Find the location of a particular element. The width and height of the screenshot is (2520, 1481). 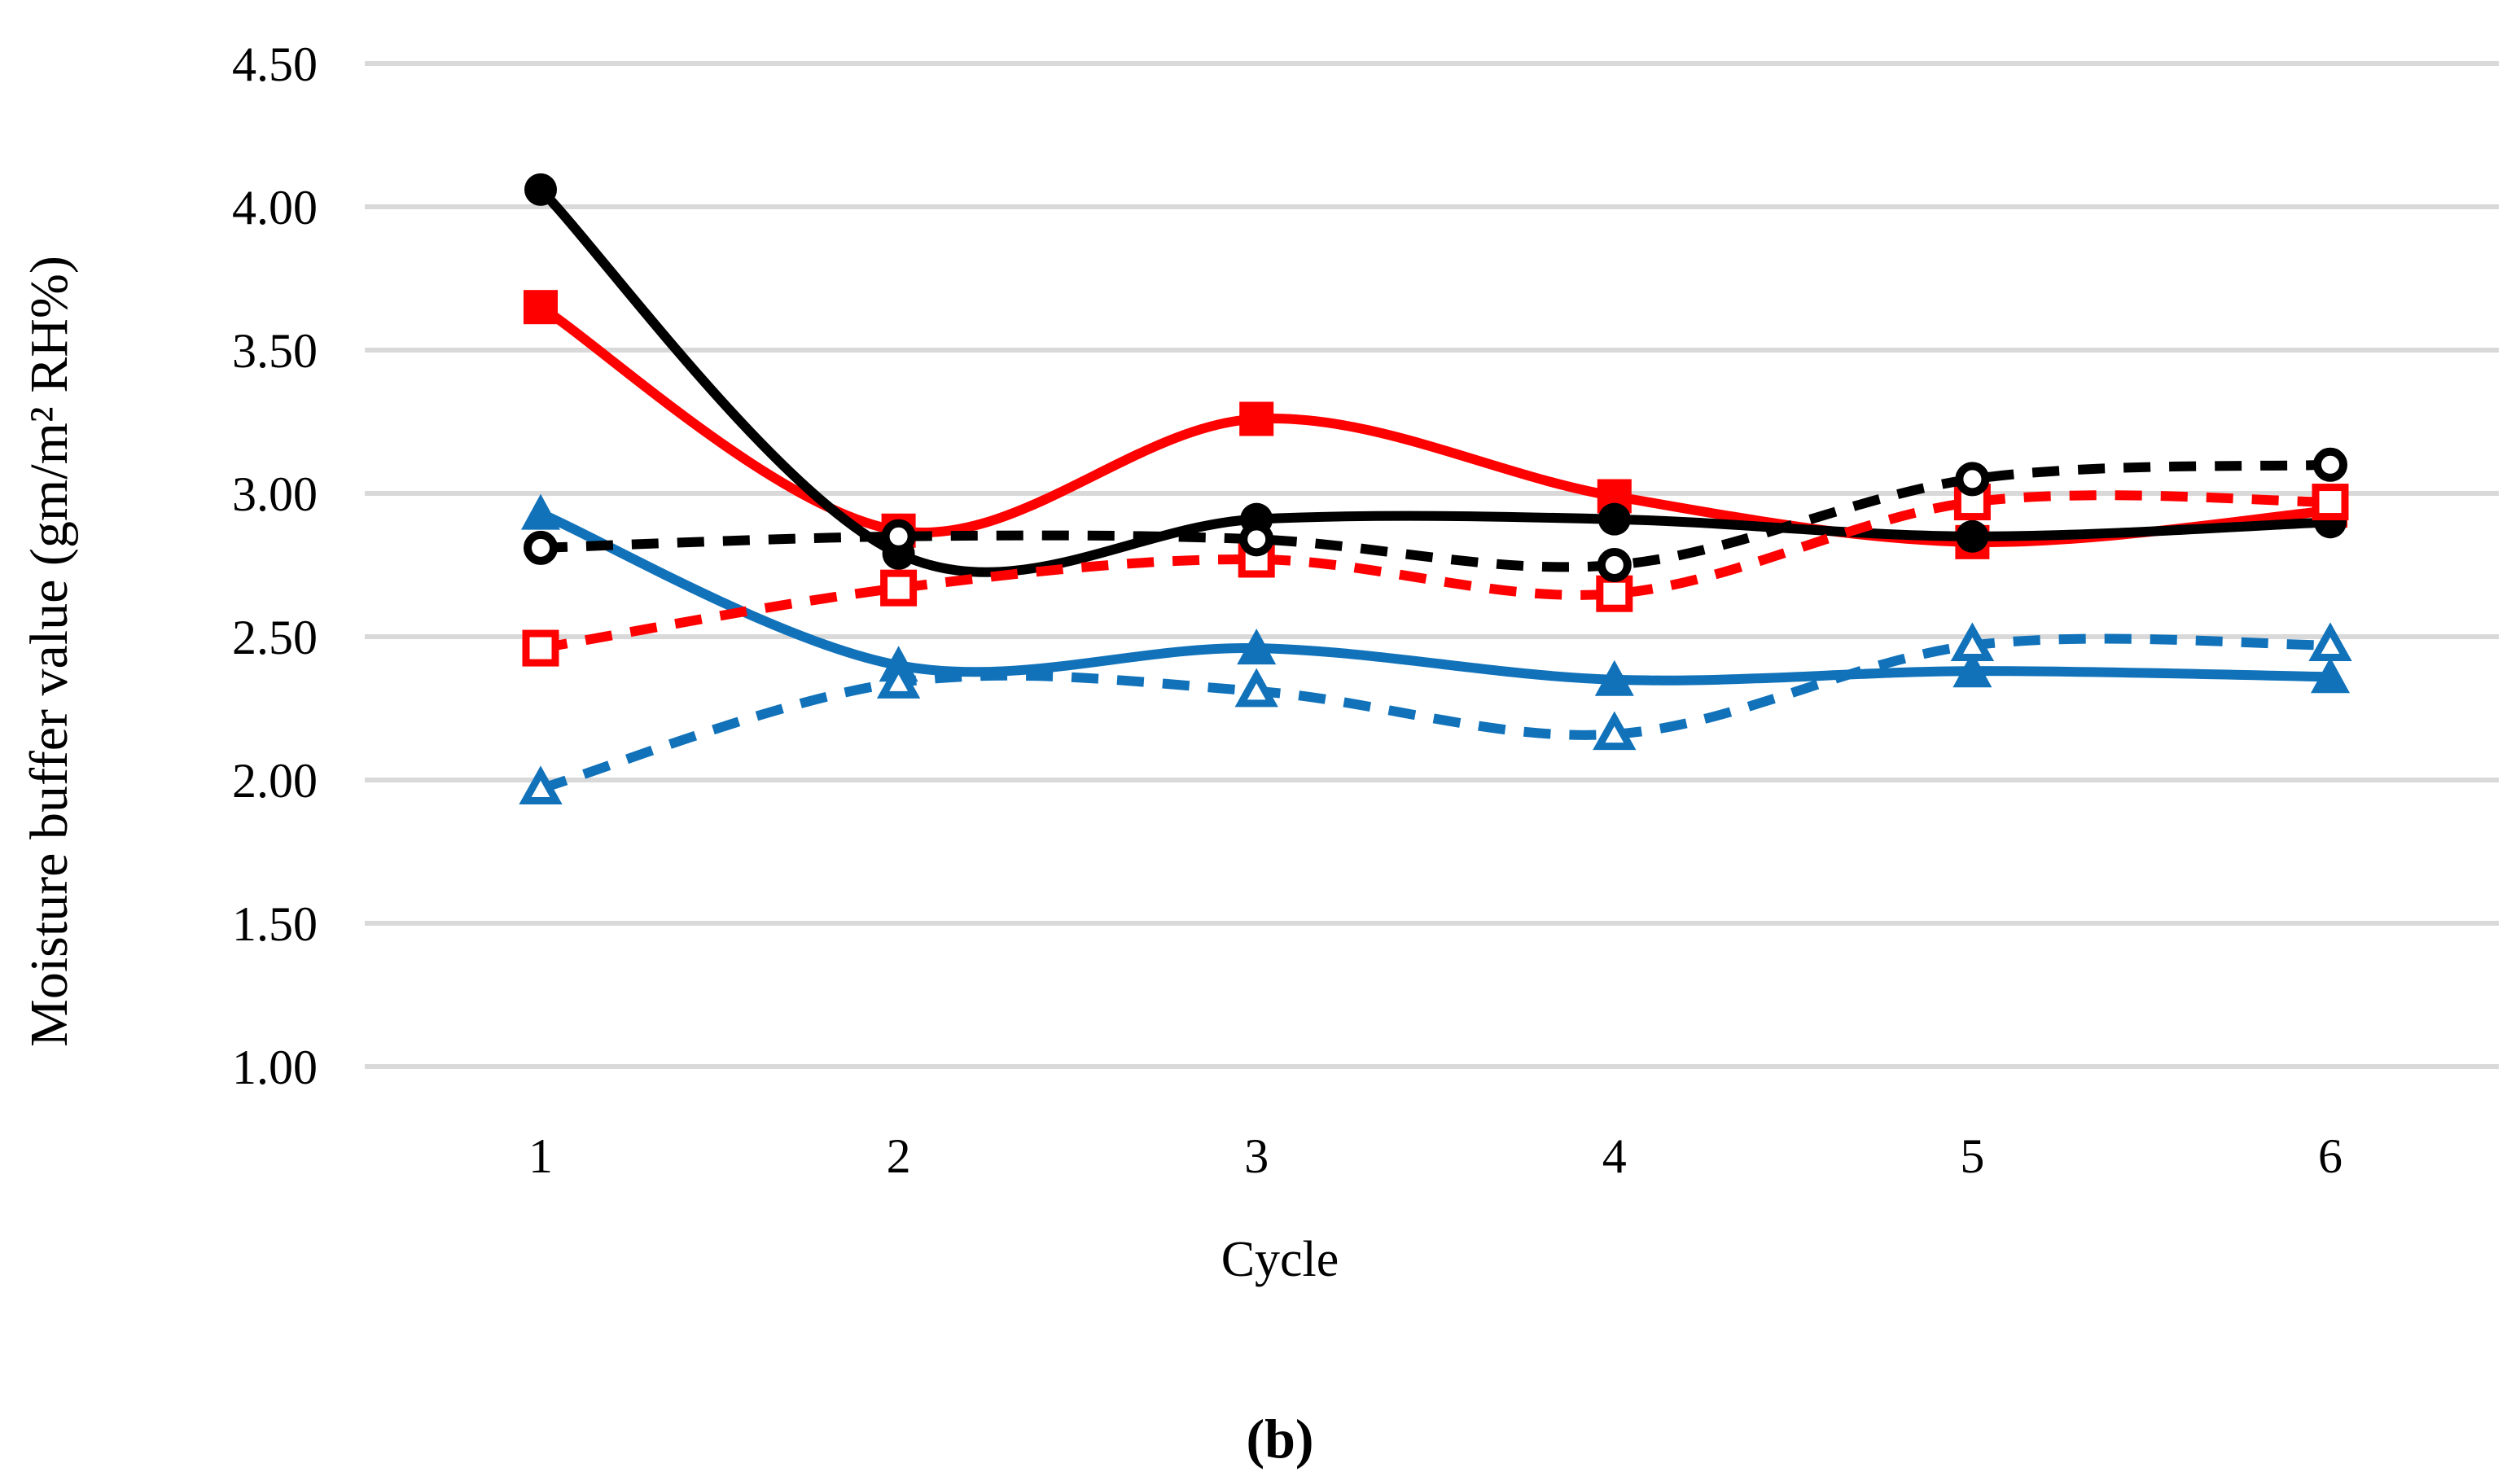

y-tick-label: 1.00 is located at coordinates (275, 1067).